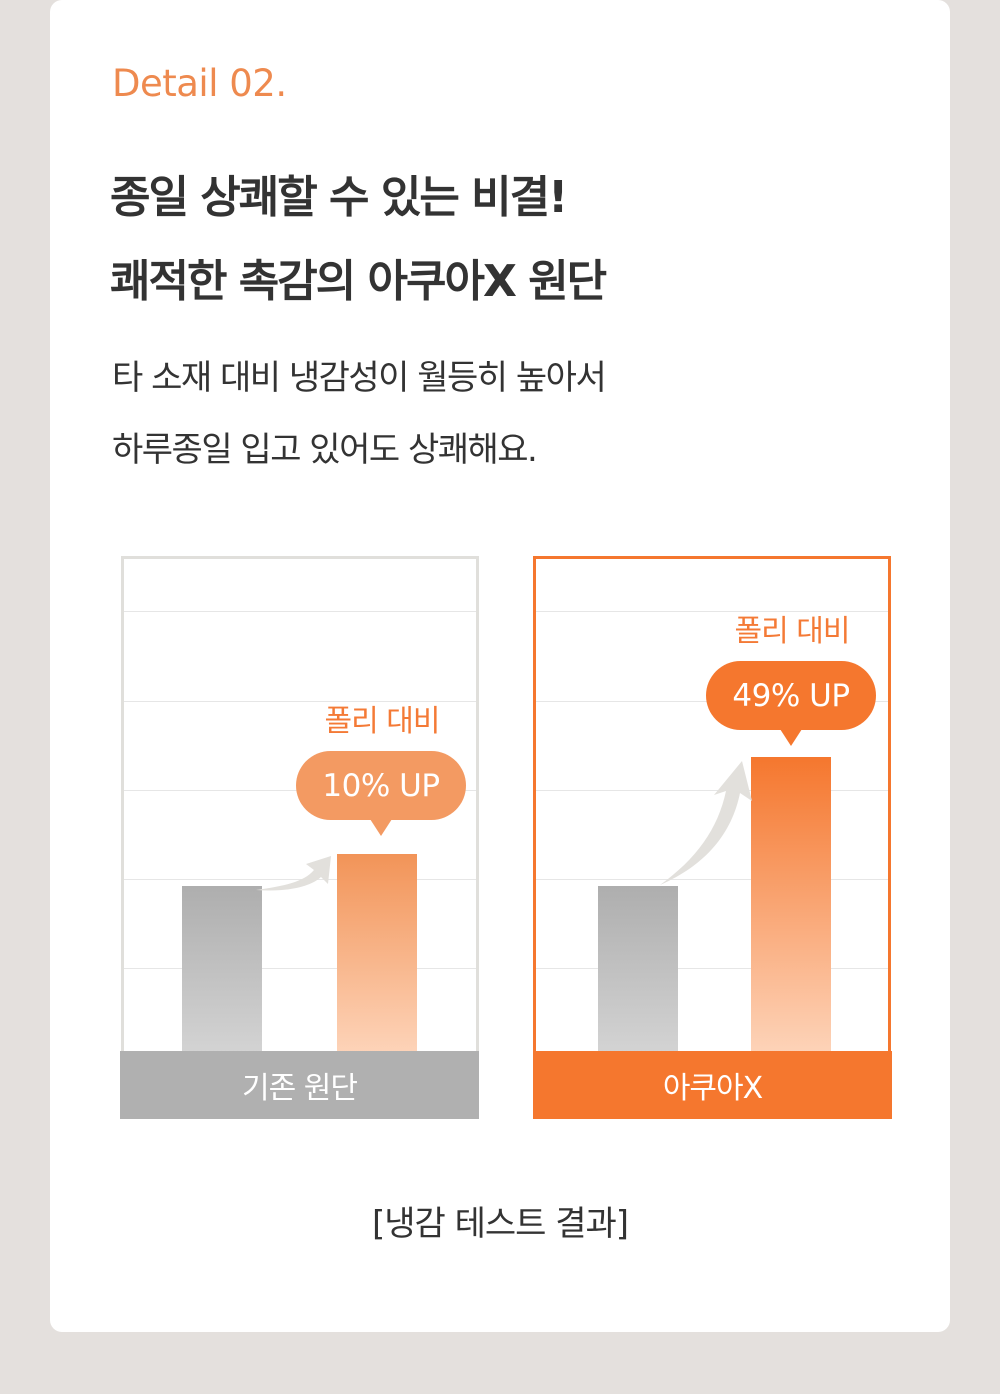  What do you see at coordinates (377, 953) in the screenshot?
I see `bar-existing-fabric` at bounding box center [377, 953].